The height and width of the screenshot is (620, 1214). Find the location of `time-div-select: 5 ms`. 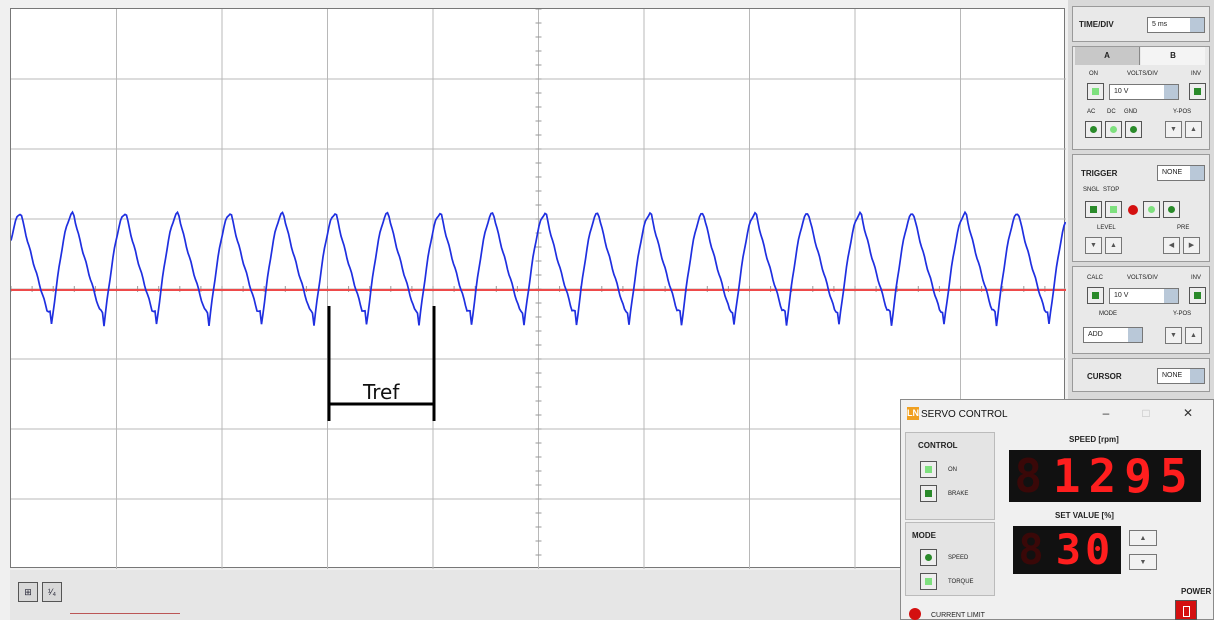

time-div-select: 5 ms is located at coordinates (1176, 25).